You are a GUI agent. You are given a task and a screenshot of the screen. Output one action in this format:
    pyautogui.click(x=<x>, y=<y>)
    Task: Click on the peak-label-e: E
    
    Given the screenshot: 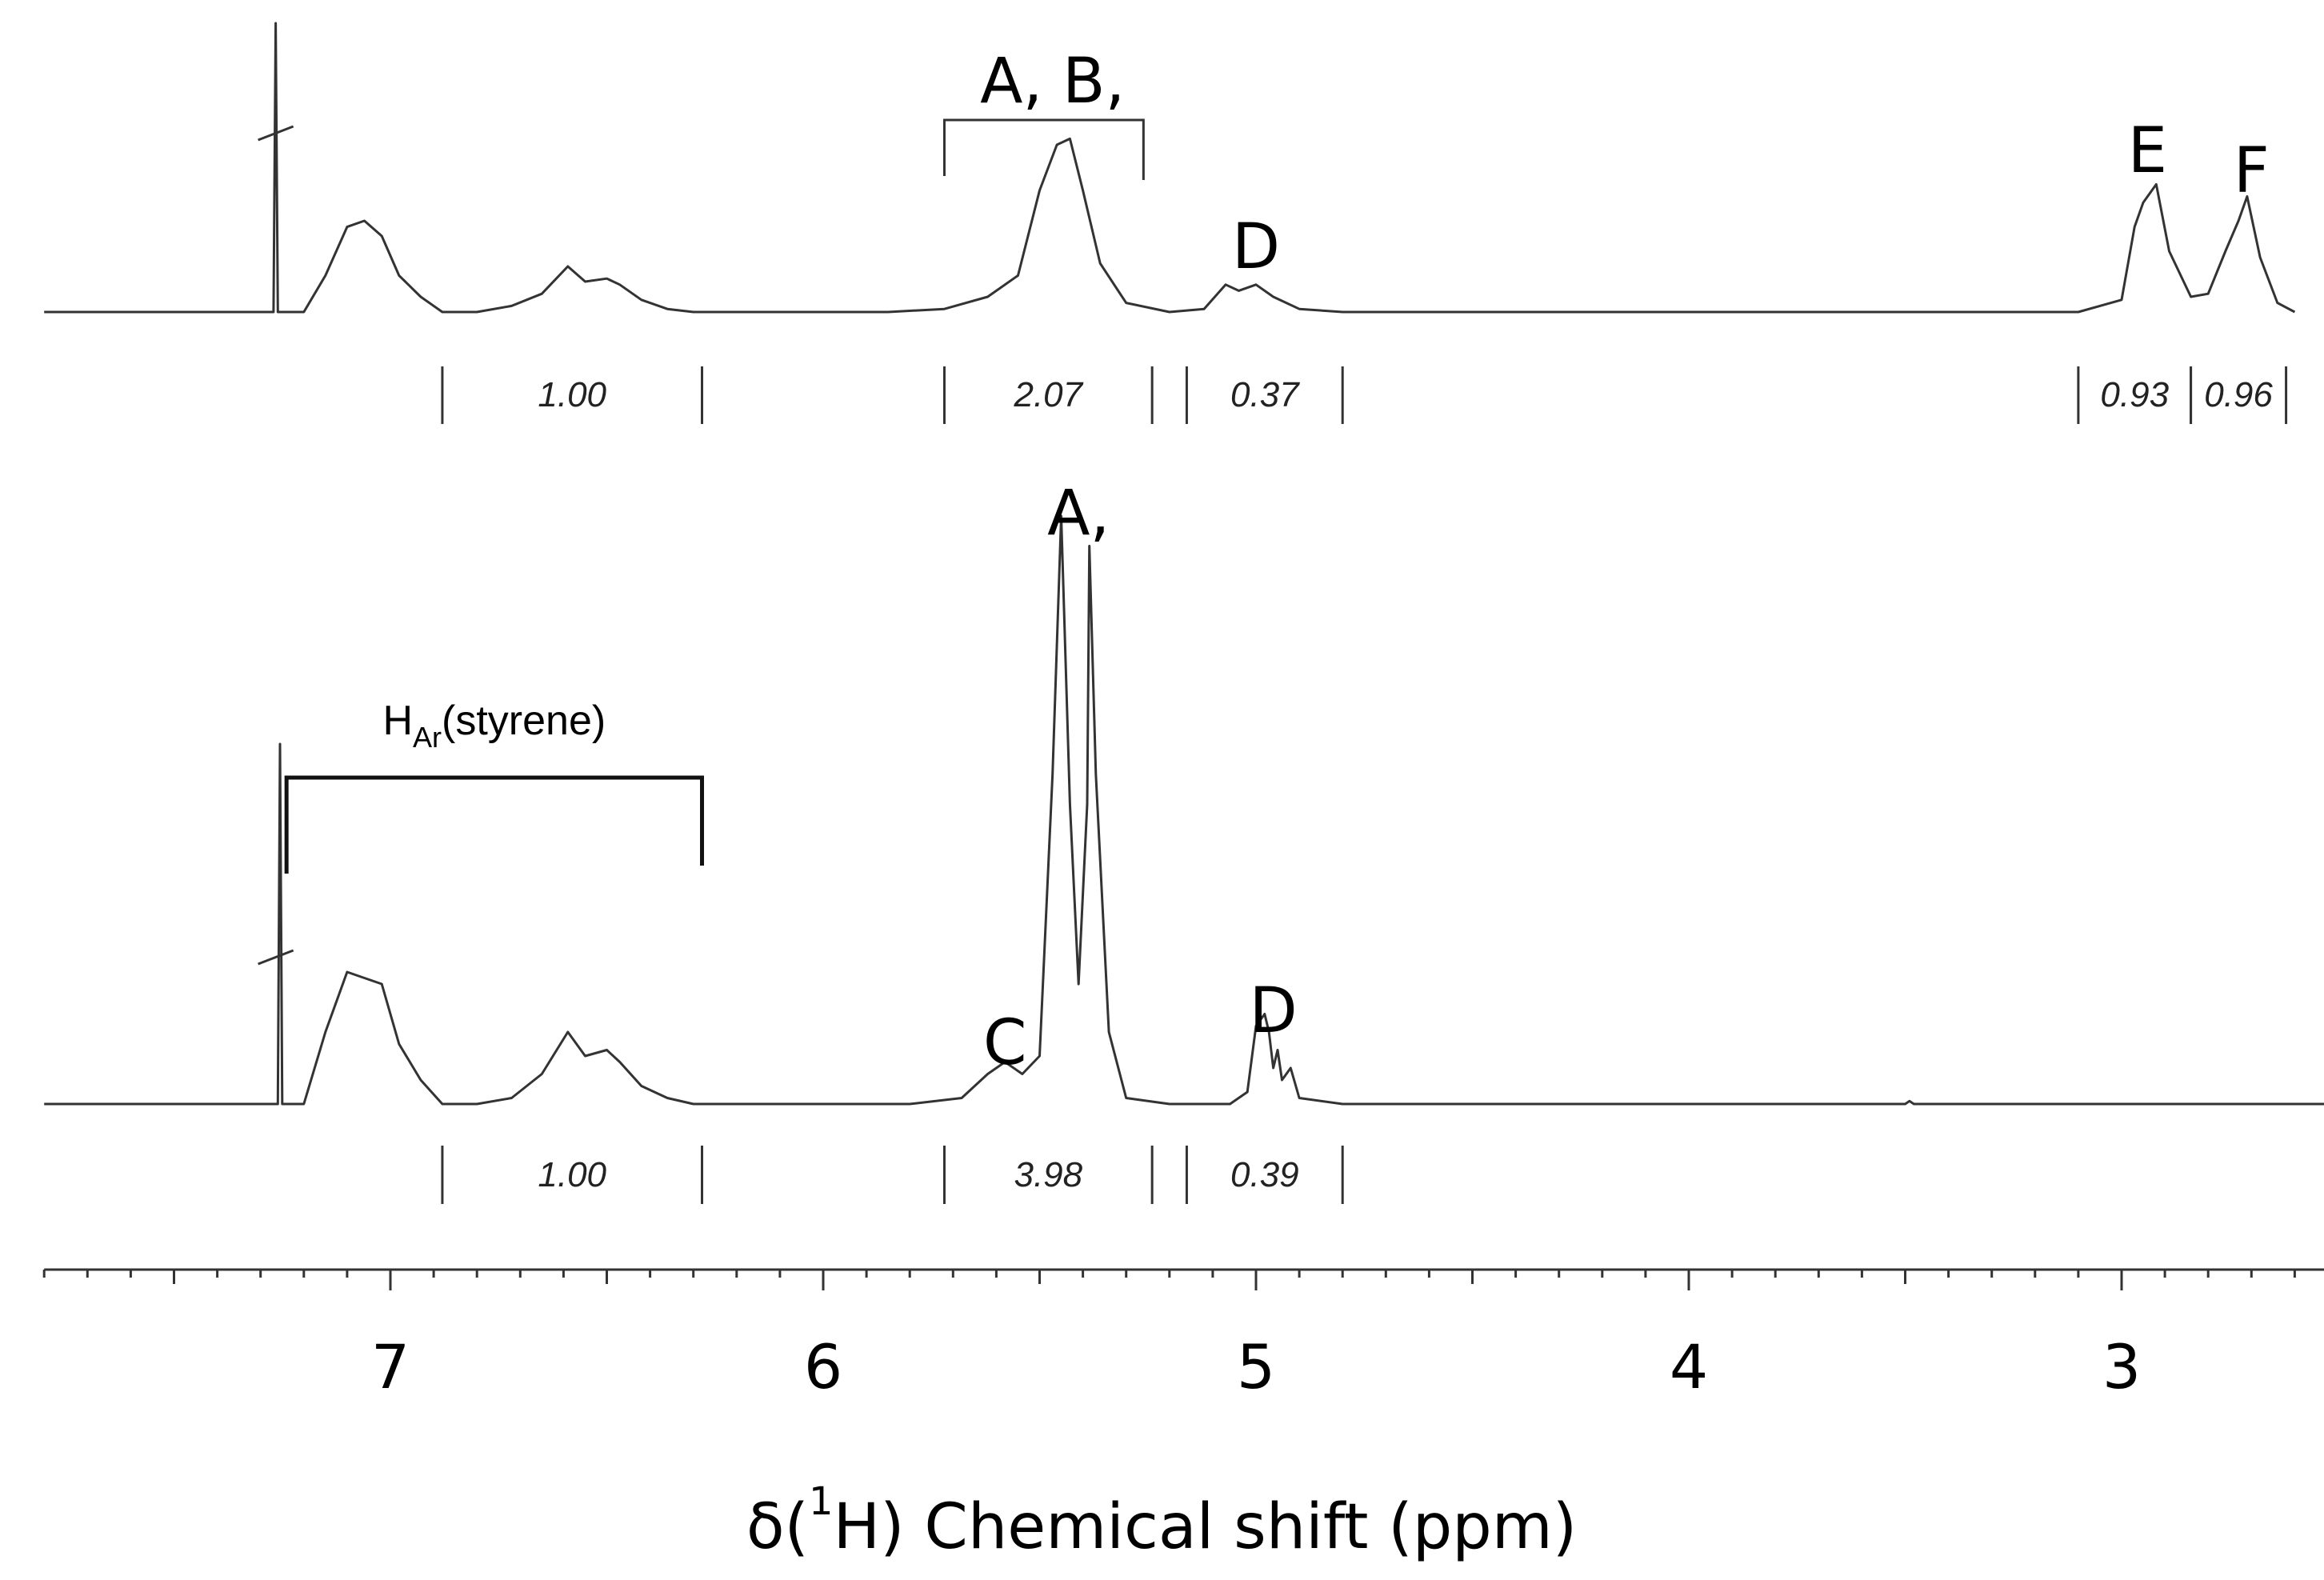 What is the action you would take?
    pyautogui.click(x=2147, y=151)
    